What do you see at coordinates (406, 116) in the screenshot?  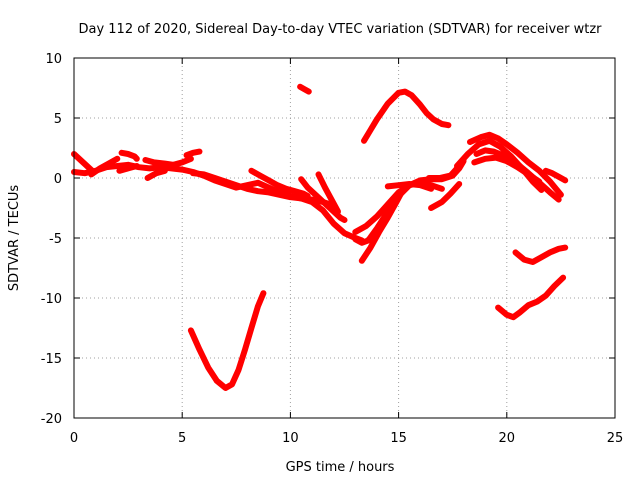 I see `series-arc-upper` at bounding box center [406, 116].